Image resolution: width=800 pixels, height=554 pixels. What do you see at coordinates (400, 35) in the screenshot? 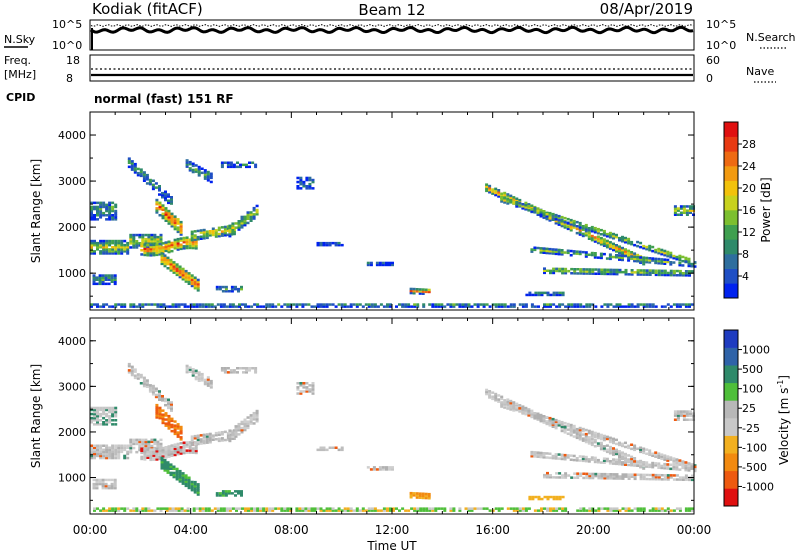
I see `noise-panel: N.Sky 10^5 10^0 10^5 10^0 N.Search` at bounding box center [400, 35].